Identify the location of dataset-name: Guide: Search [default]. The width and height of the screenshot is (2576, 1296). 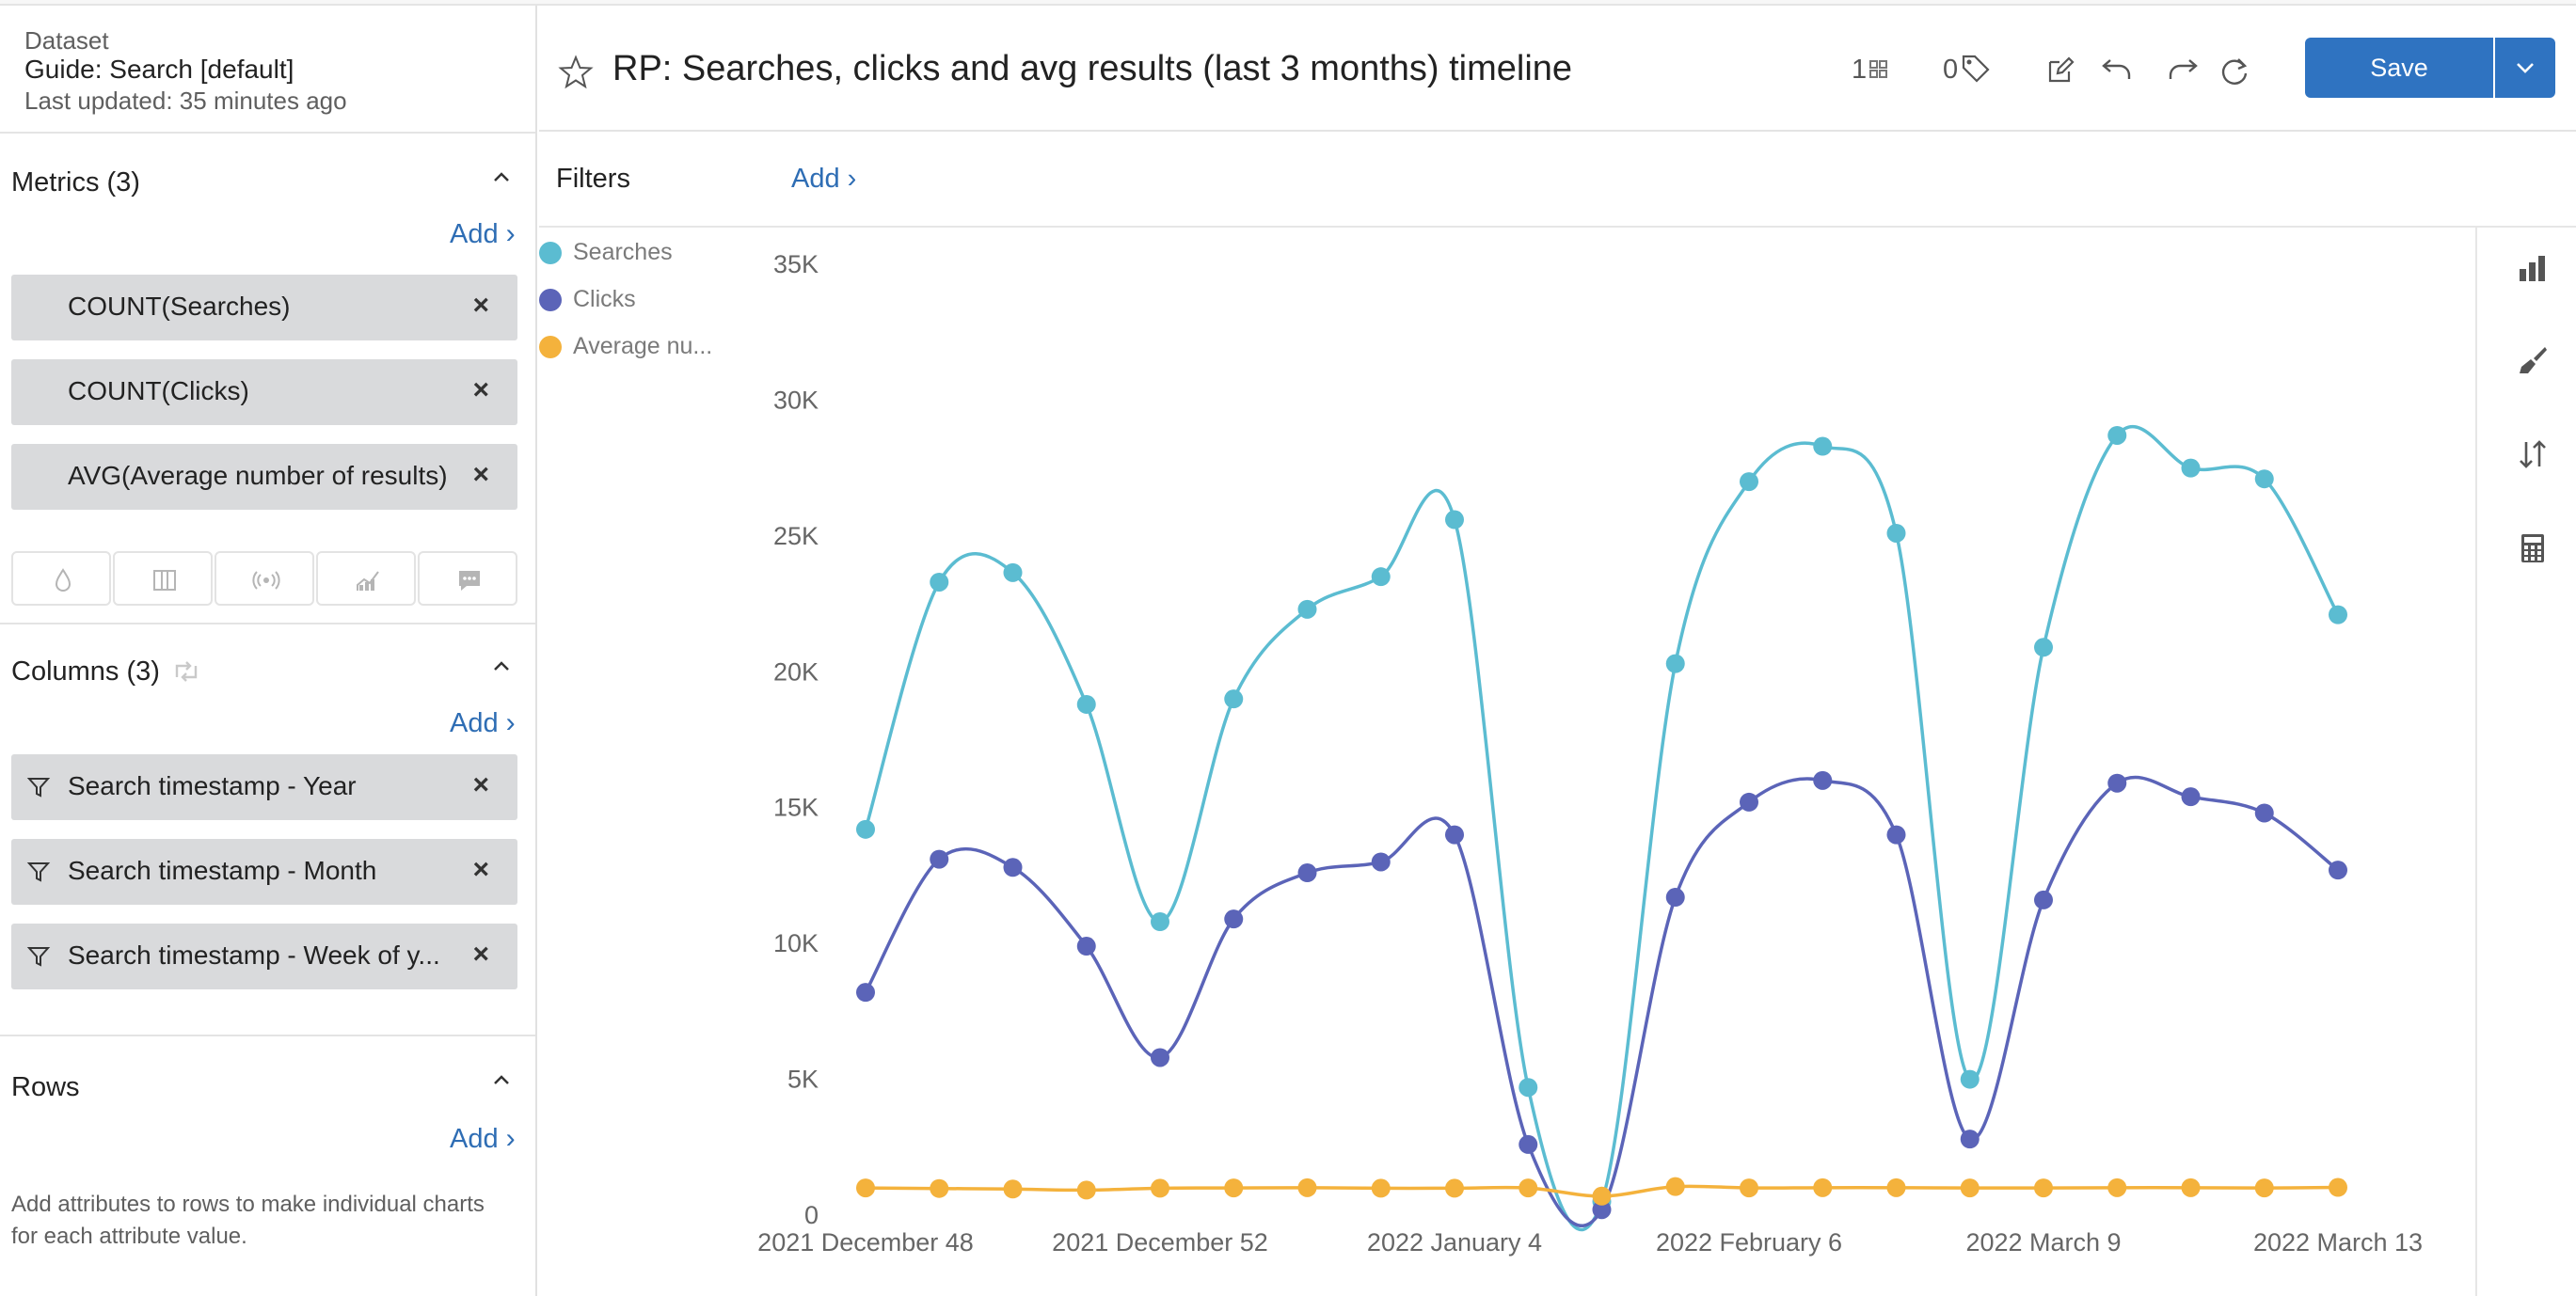
(159, 69).